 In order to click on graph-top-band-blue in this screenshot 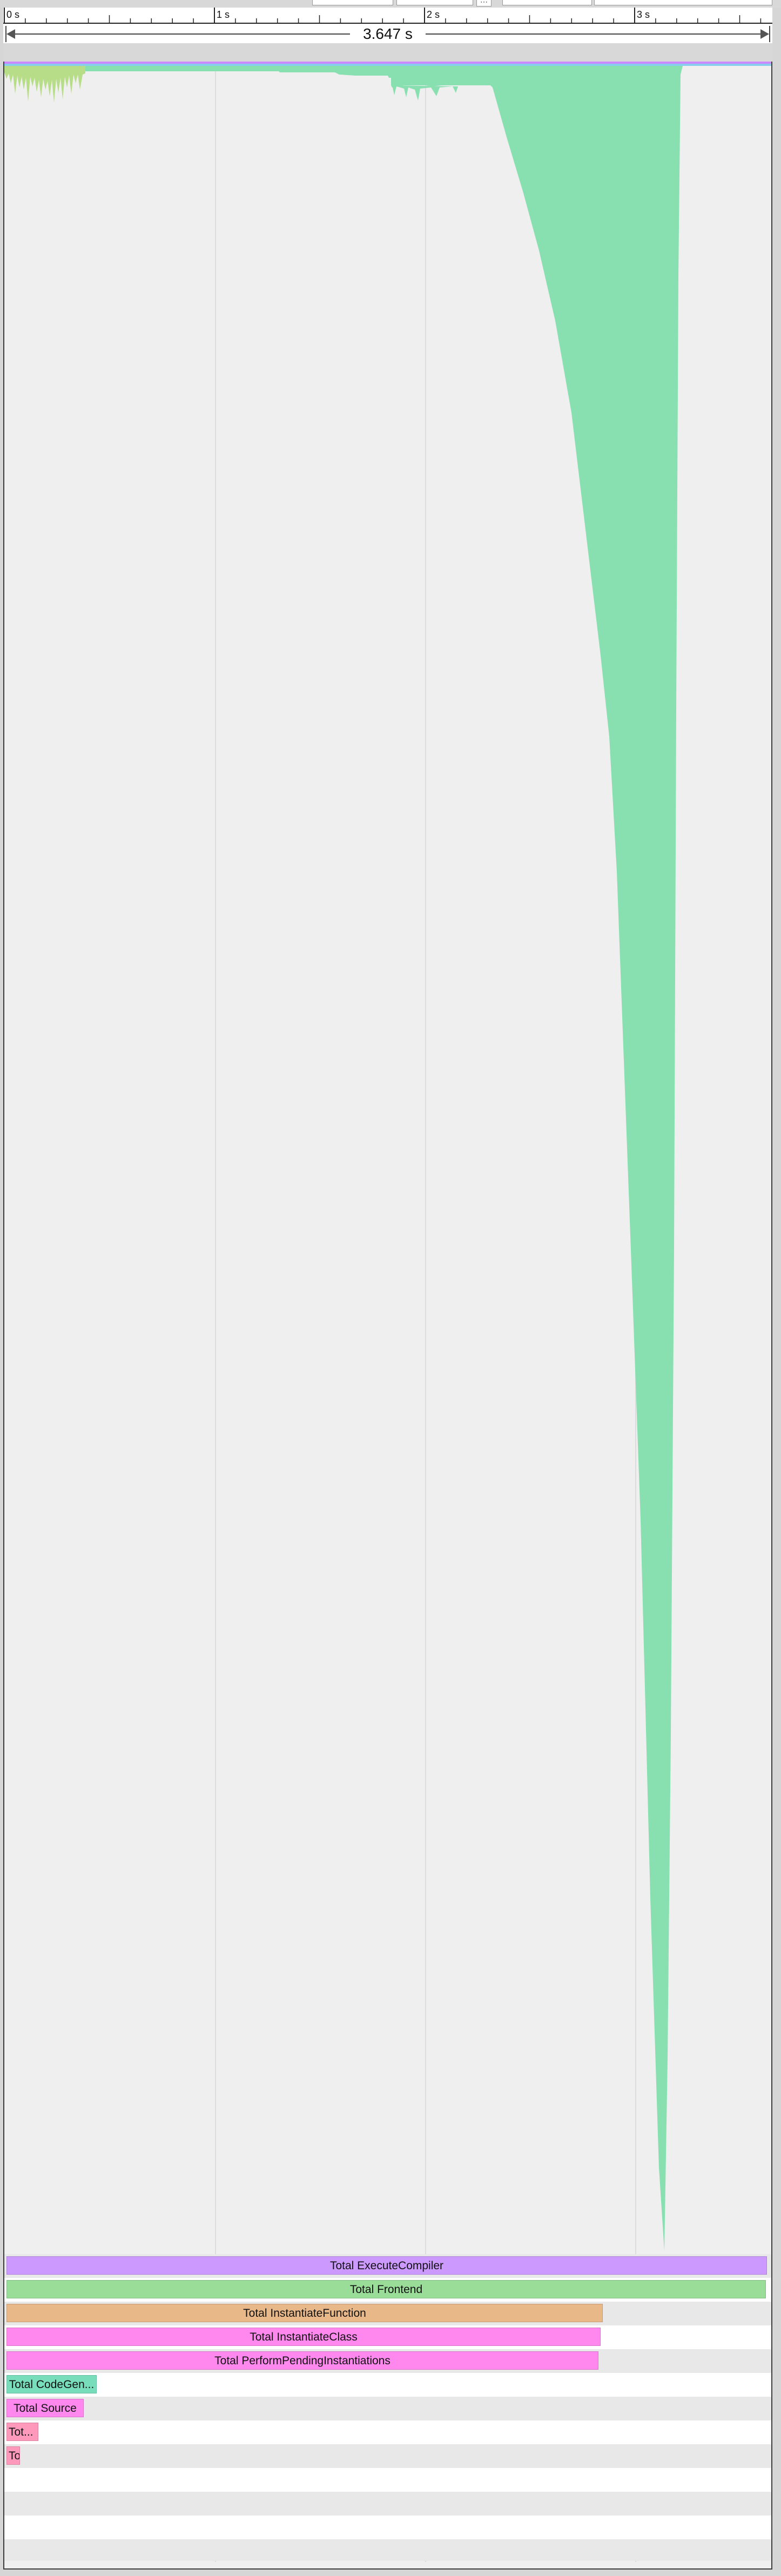, I will do `click(387, 65)`.